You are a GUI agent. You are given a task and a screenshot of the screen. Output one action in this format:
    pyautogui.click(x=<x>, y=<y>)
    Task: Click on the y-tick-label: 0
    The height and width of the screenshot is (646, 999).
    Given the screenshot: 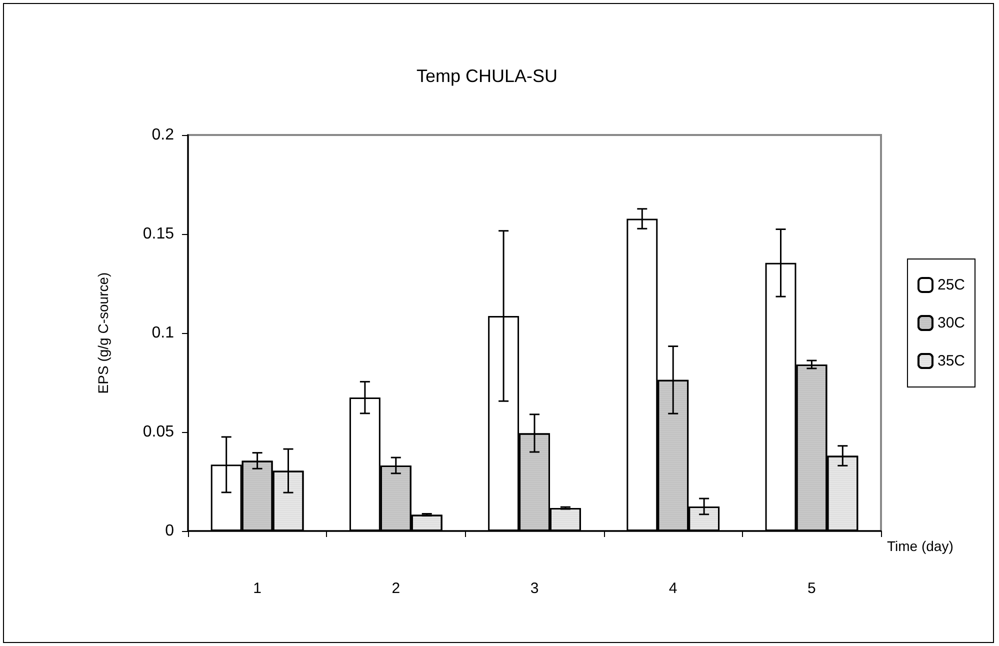 What is the action you would take?
    pyautogui.click(x=169, y=531)
    